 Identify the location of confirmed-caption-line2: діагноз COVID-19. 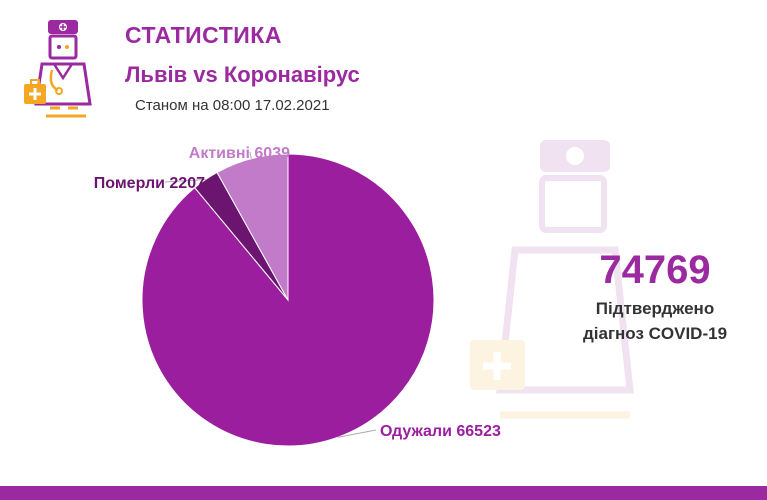
(655, 333).